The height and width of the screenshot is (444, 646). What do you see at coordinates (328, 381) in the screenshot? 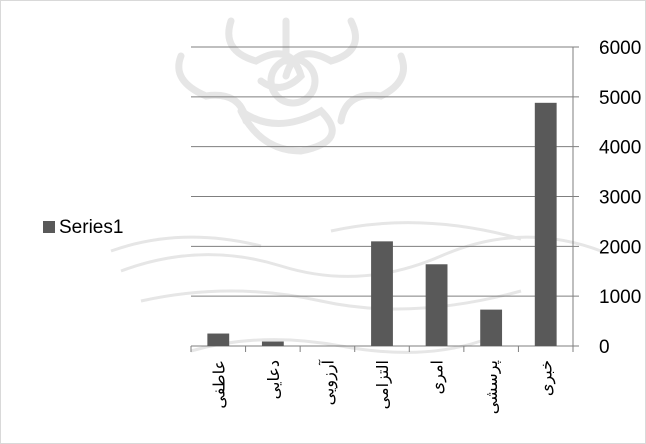
I see `category-label: آرزویی` at bounding box center [328, 381].